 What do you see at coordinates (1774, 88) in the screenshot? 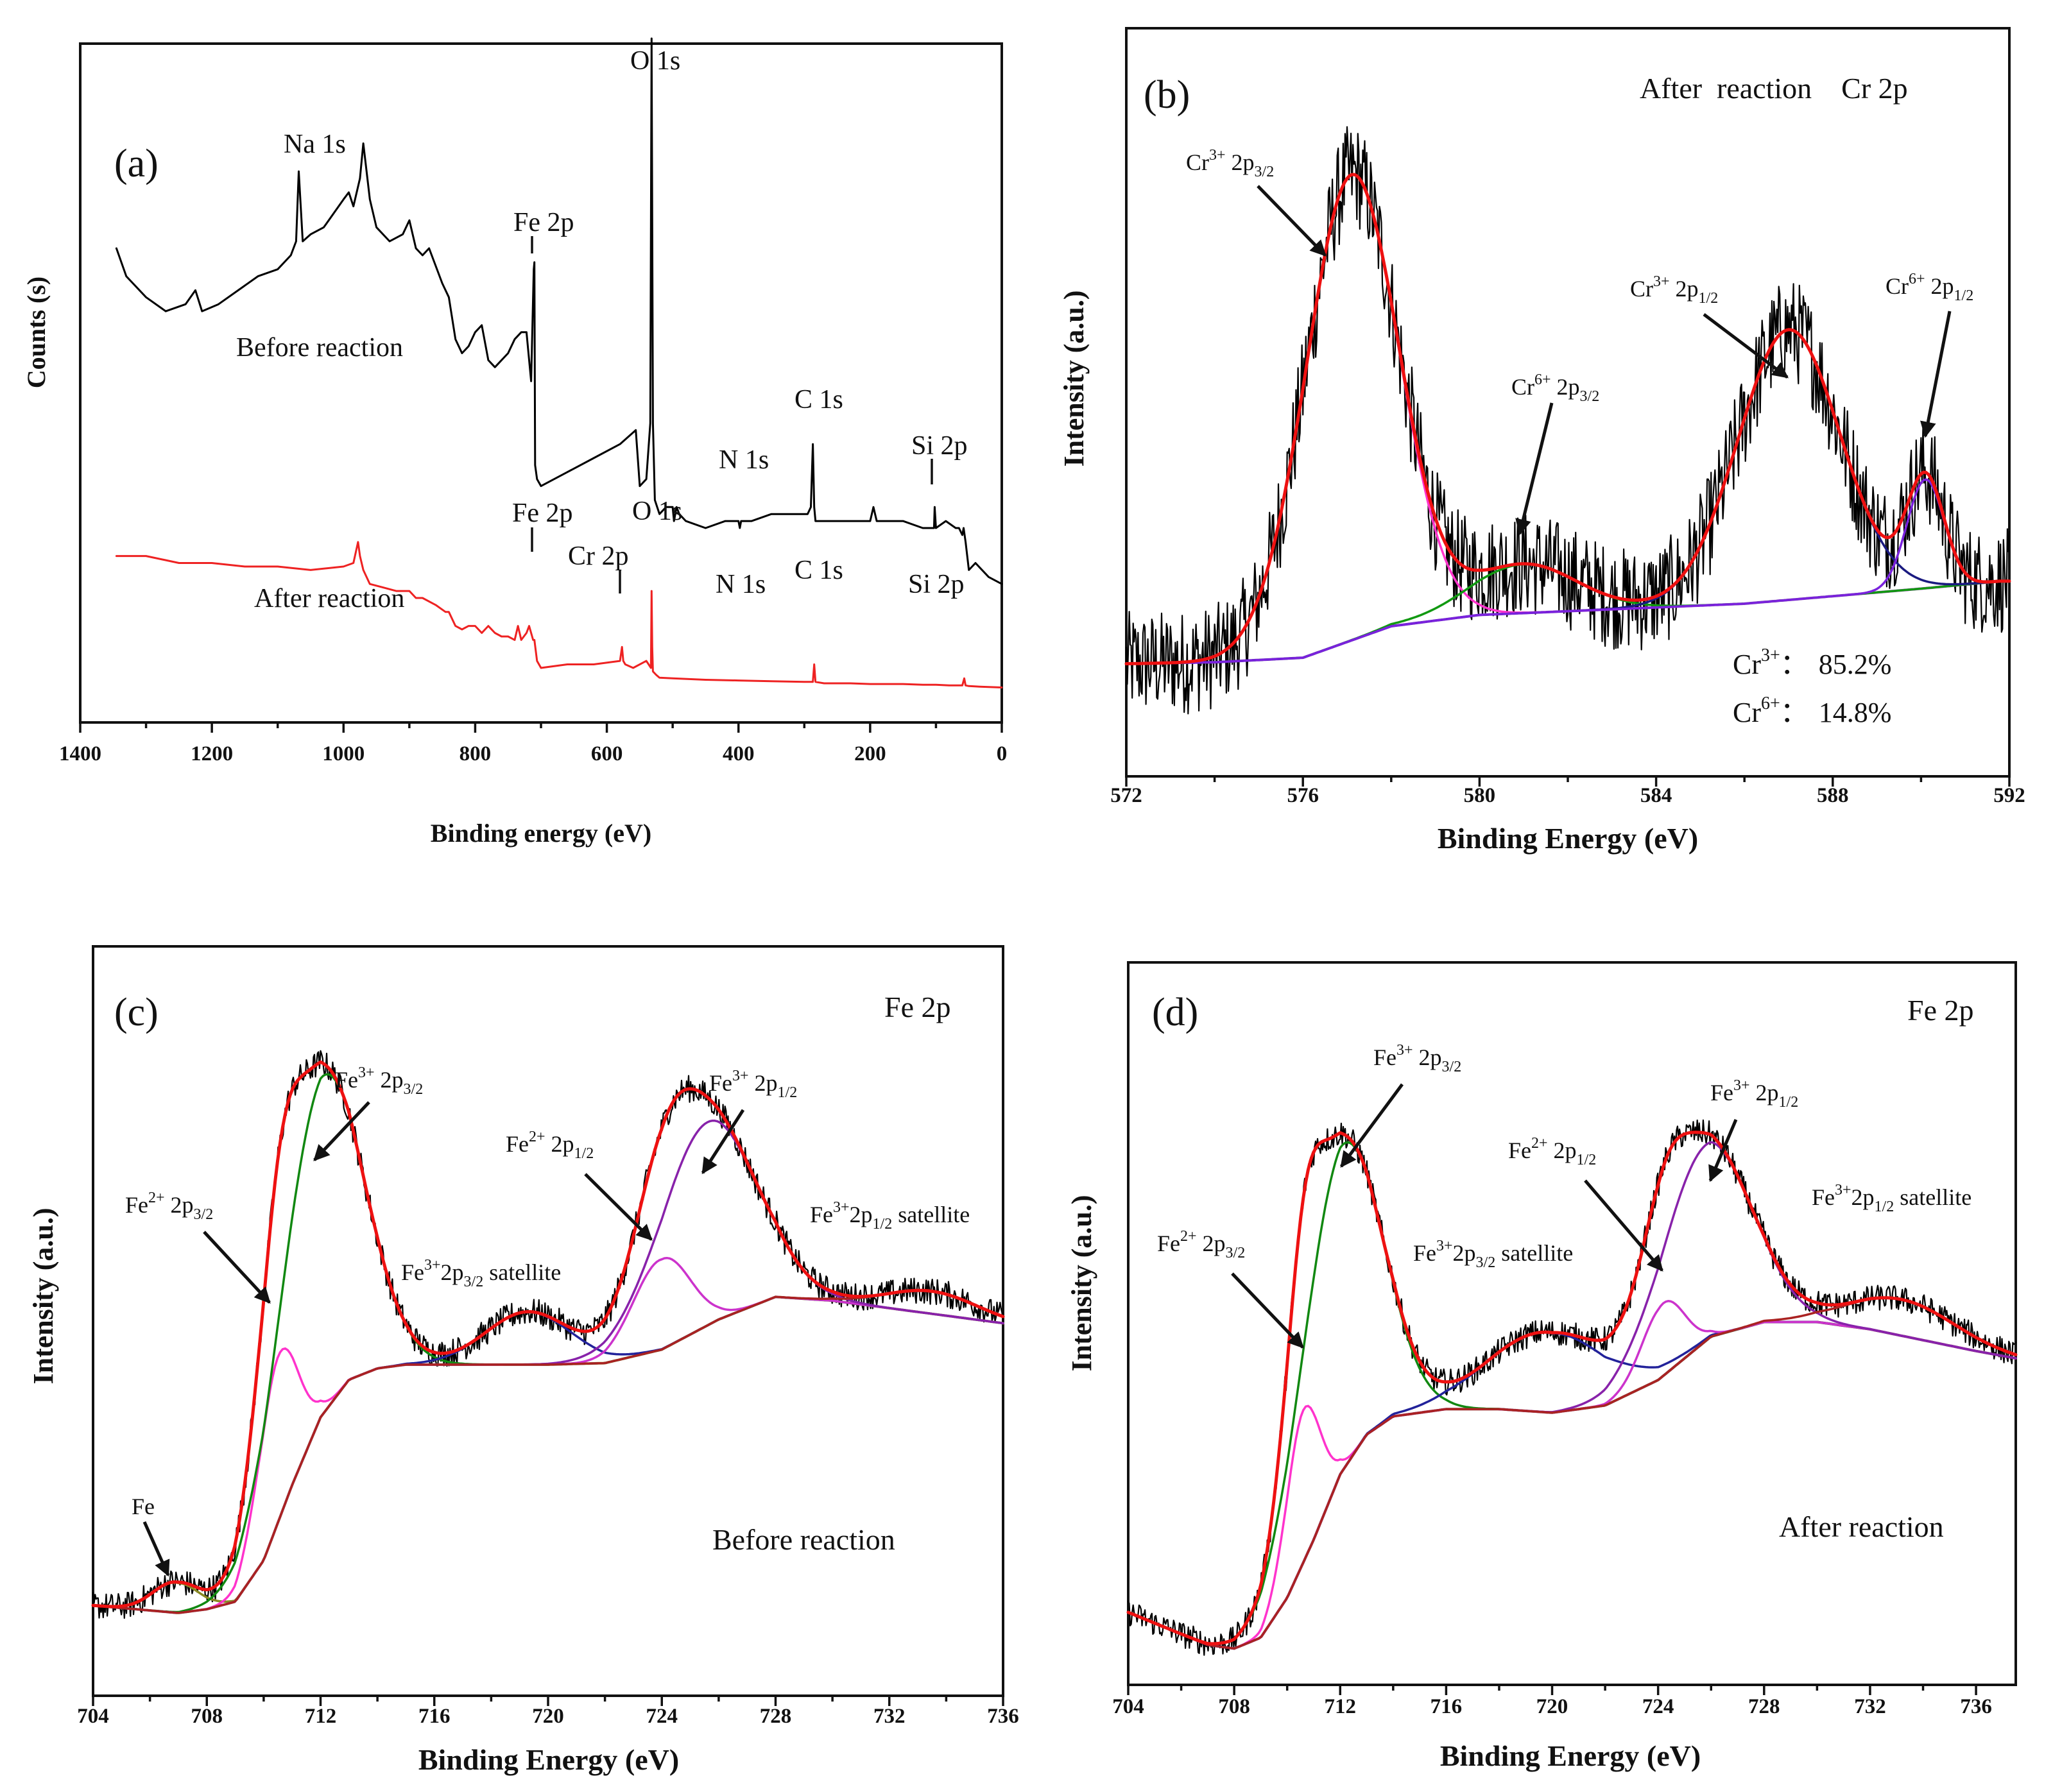
I see `panel-b-title: After reaction Cr 2p` at bounding box center [1774, 88].